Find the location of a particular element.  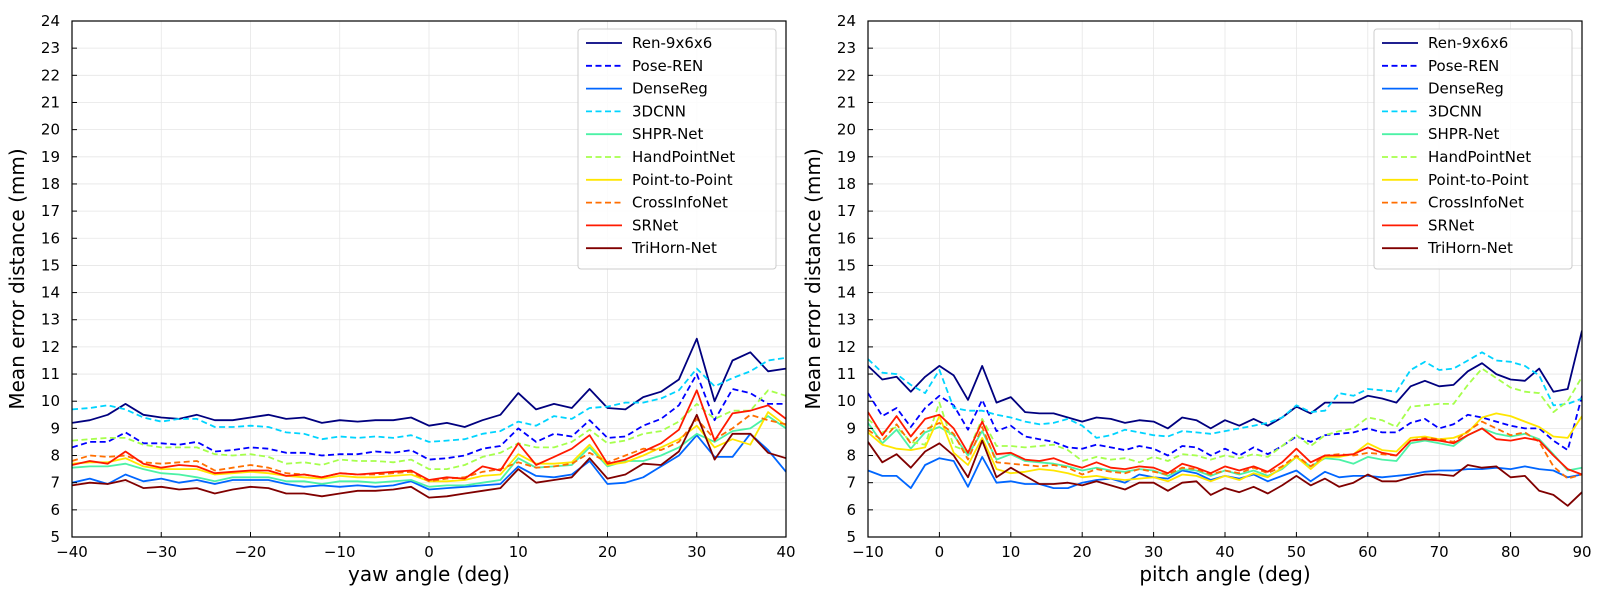

x-tick-label: −30 is located at coordinates (161, 552).